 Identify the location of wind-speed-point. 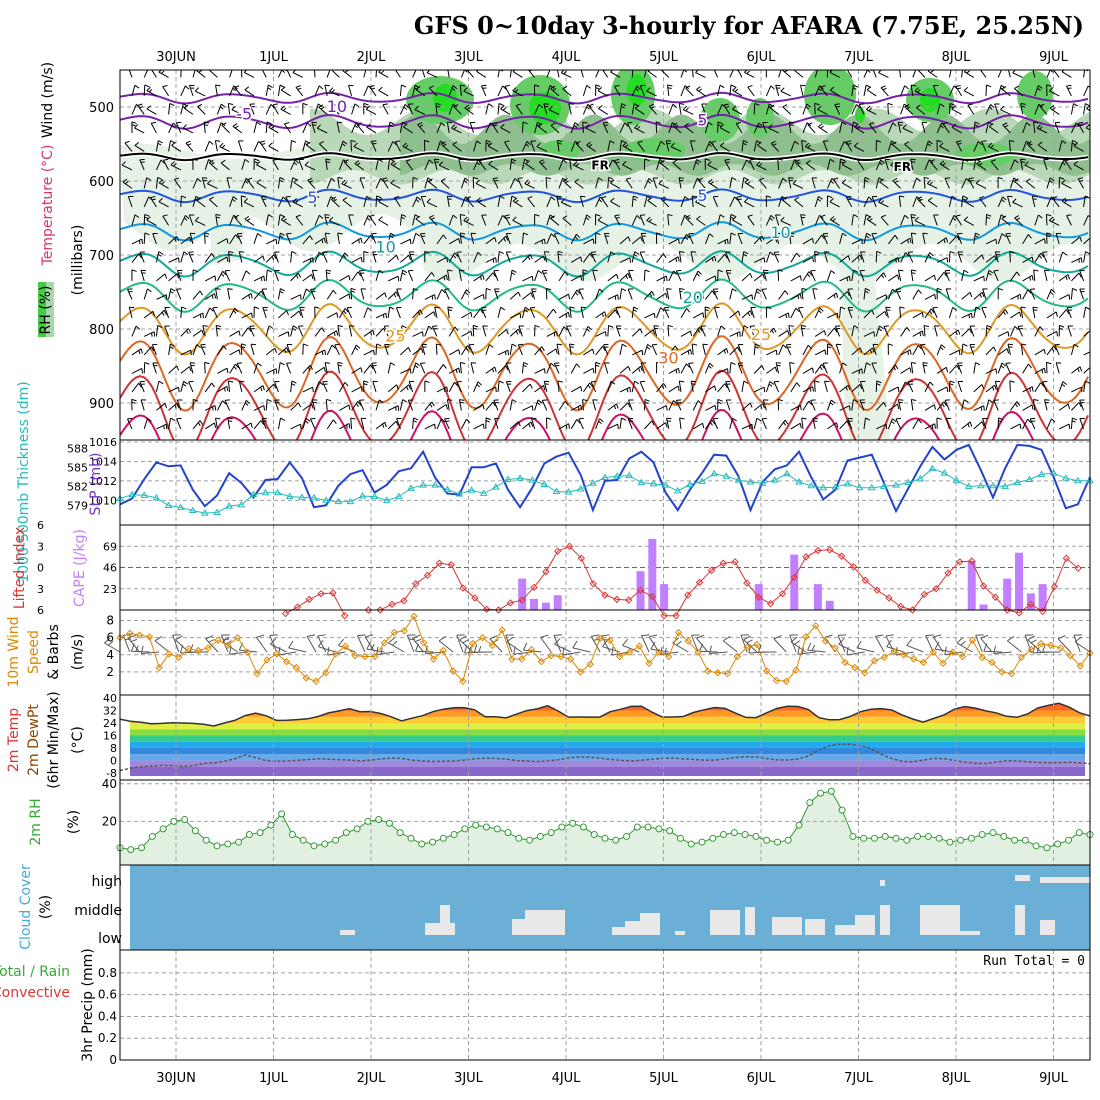
(139, 635).